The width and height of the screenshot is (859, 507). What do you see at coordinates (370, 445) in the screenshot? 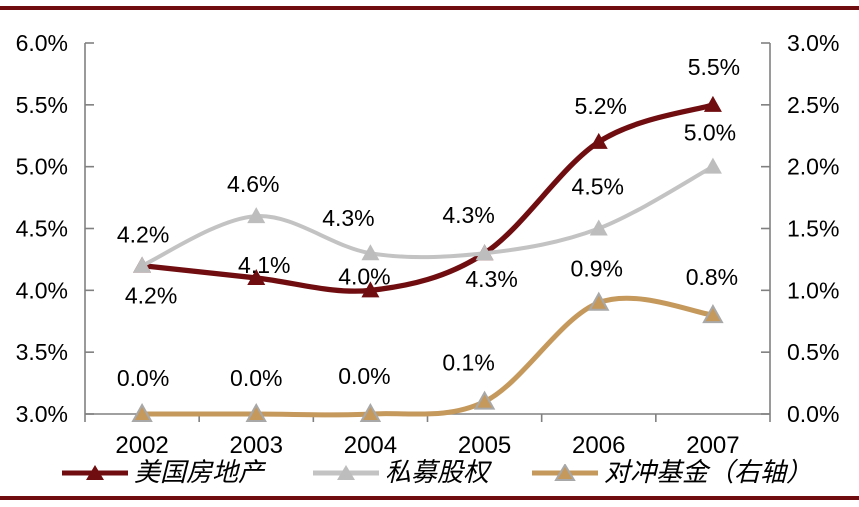
I see `x-axis-category-label: 2004` at bounding box center [370, 445].